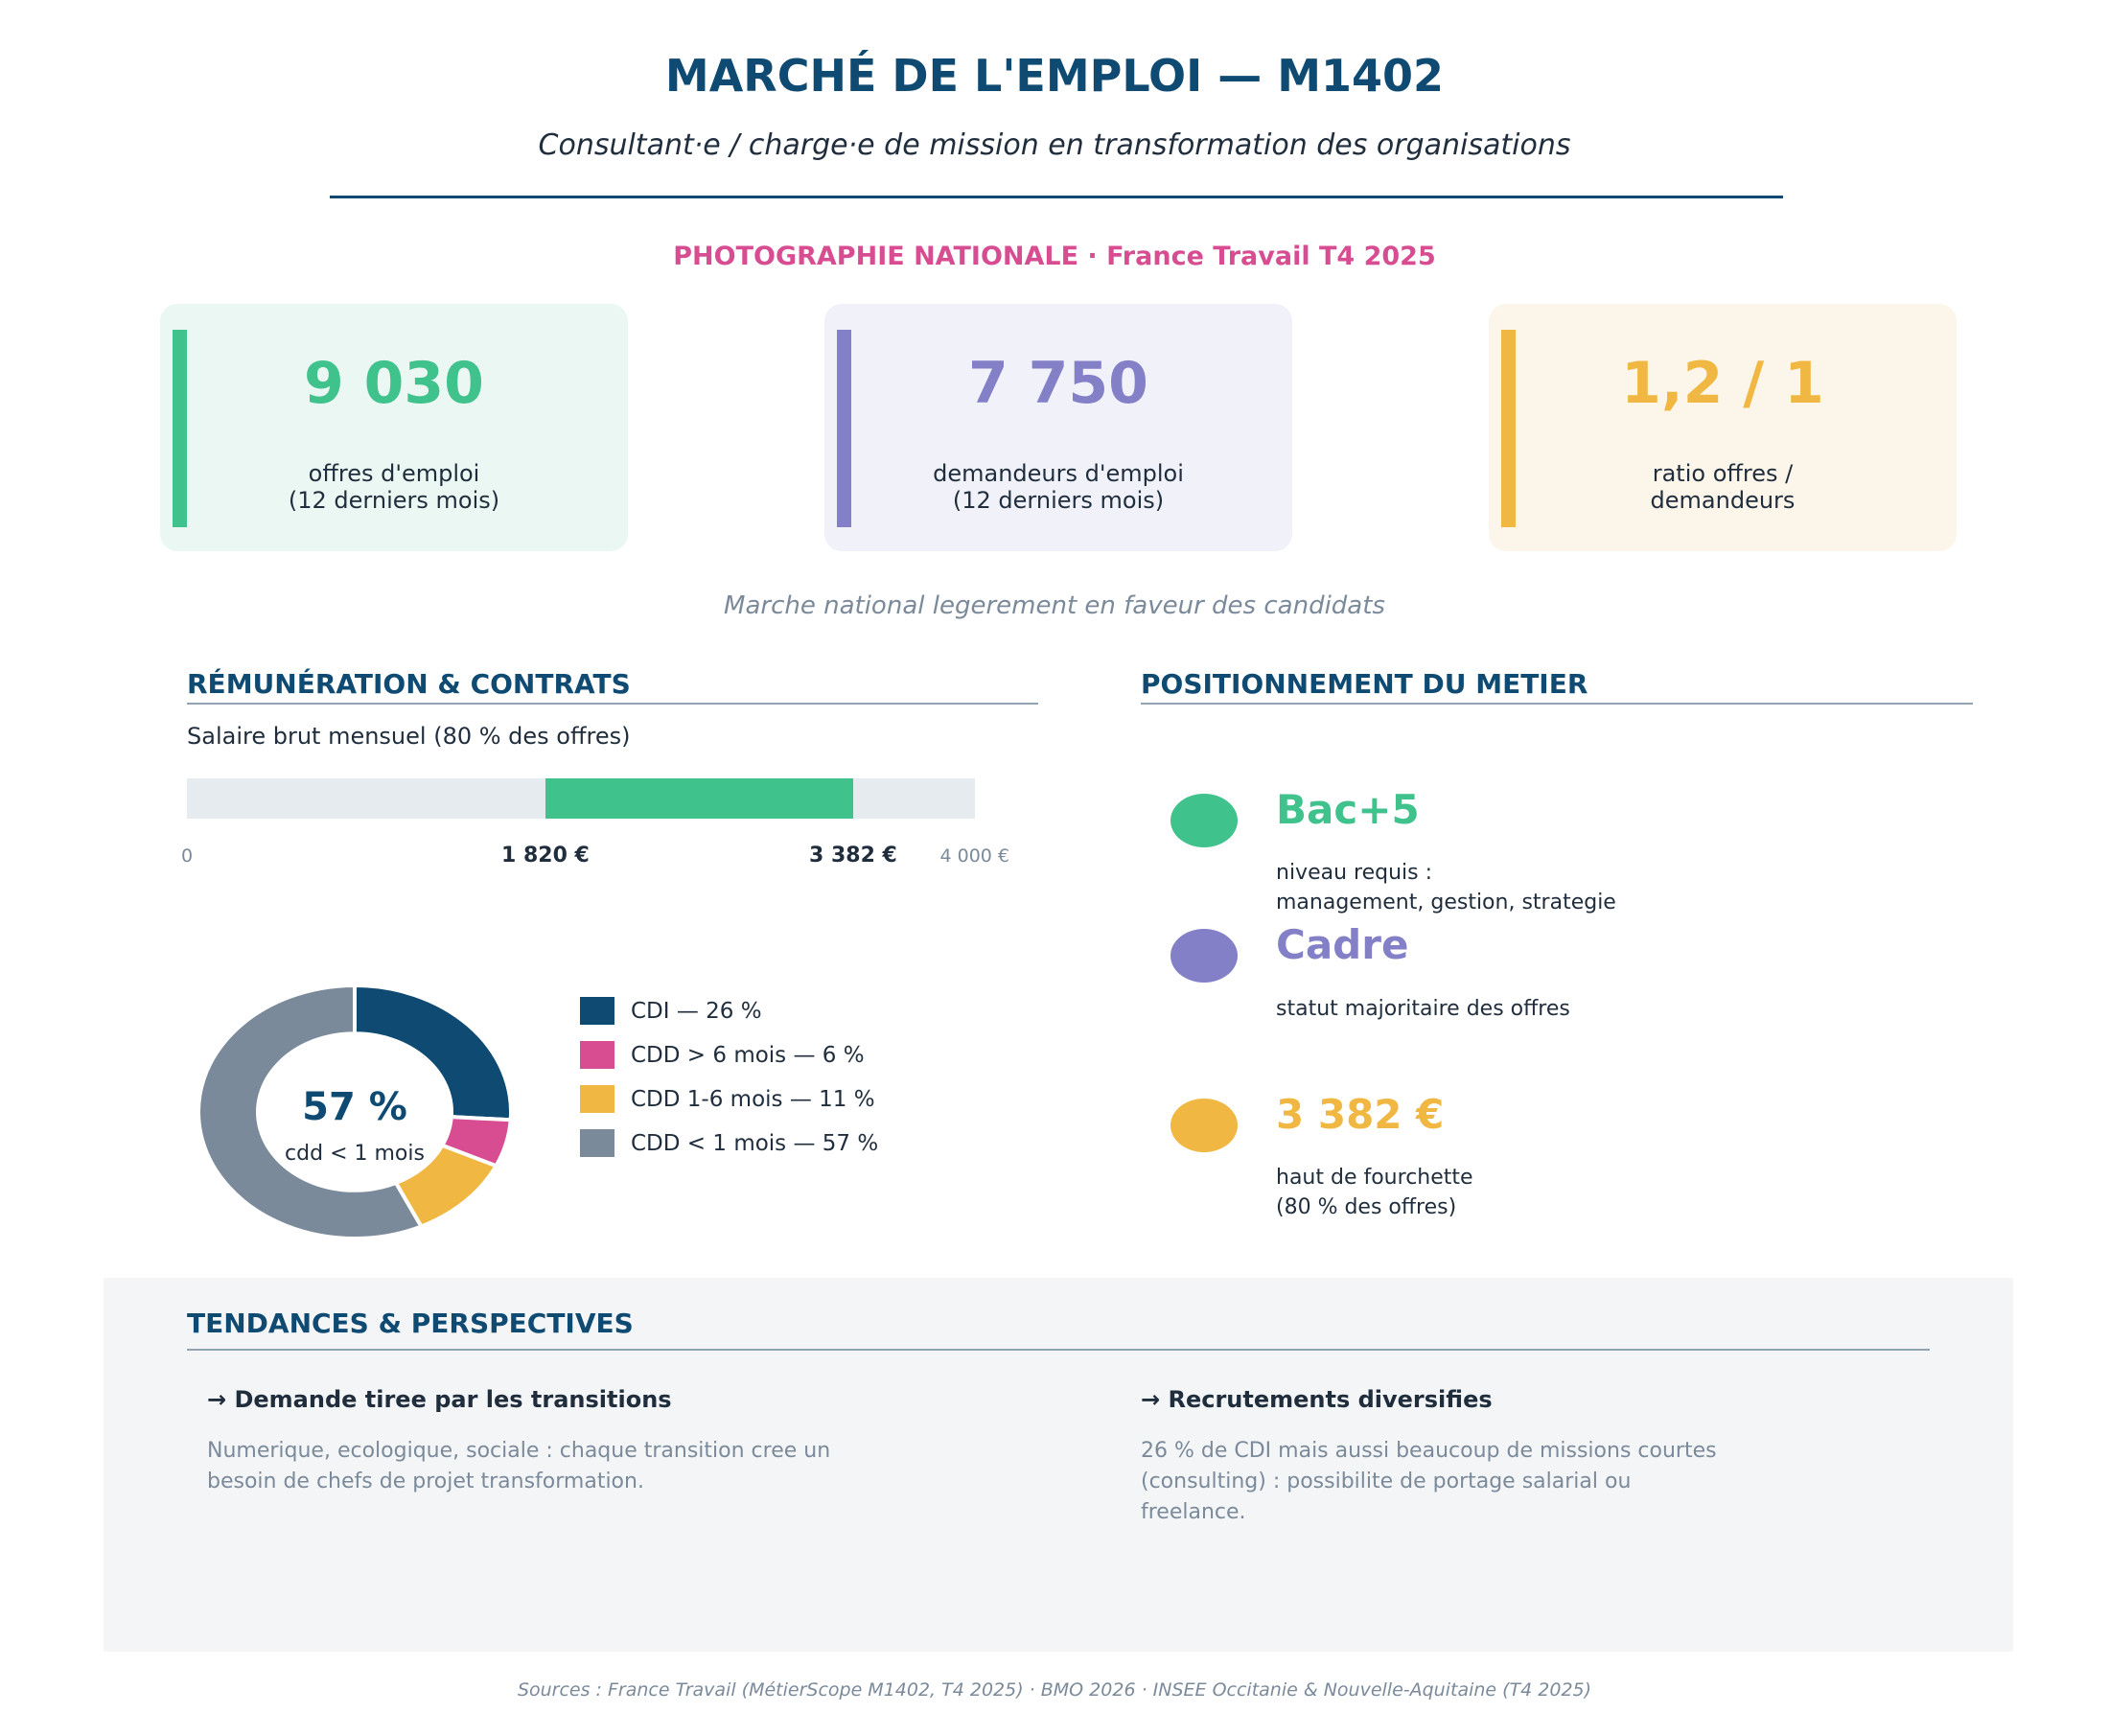  I want to click on contract-donut-chart: 57 % cdd < 1 mois, so click(355, 1112).